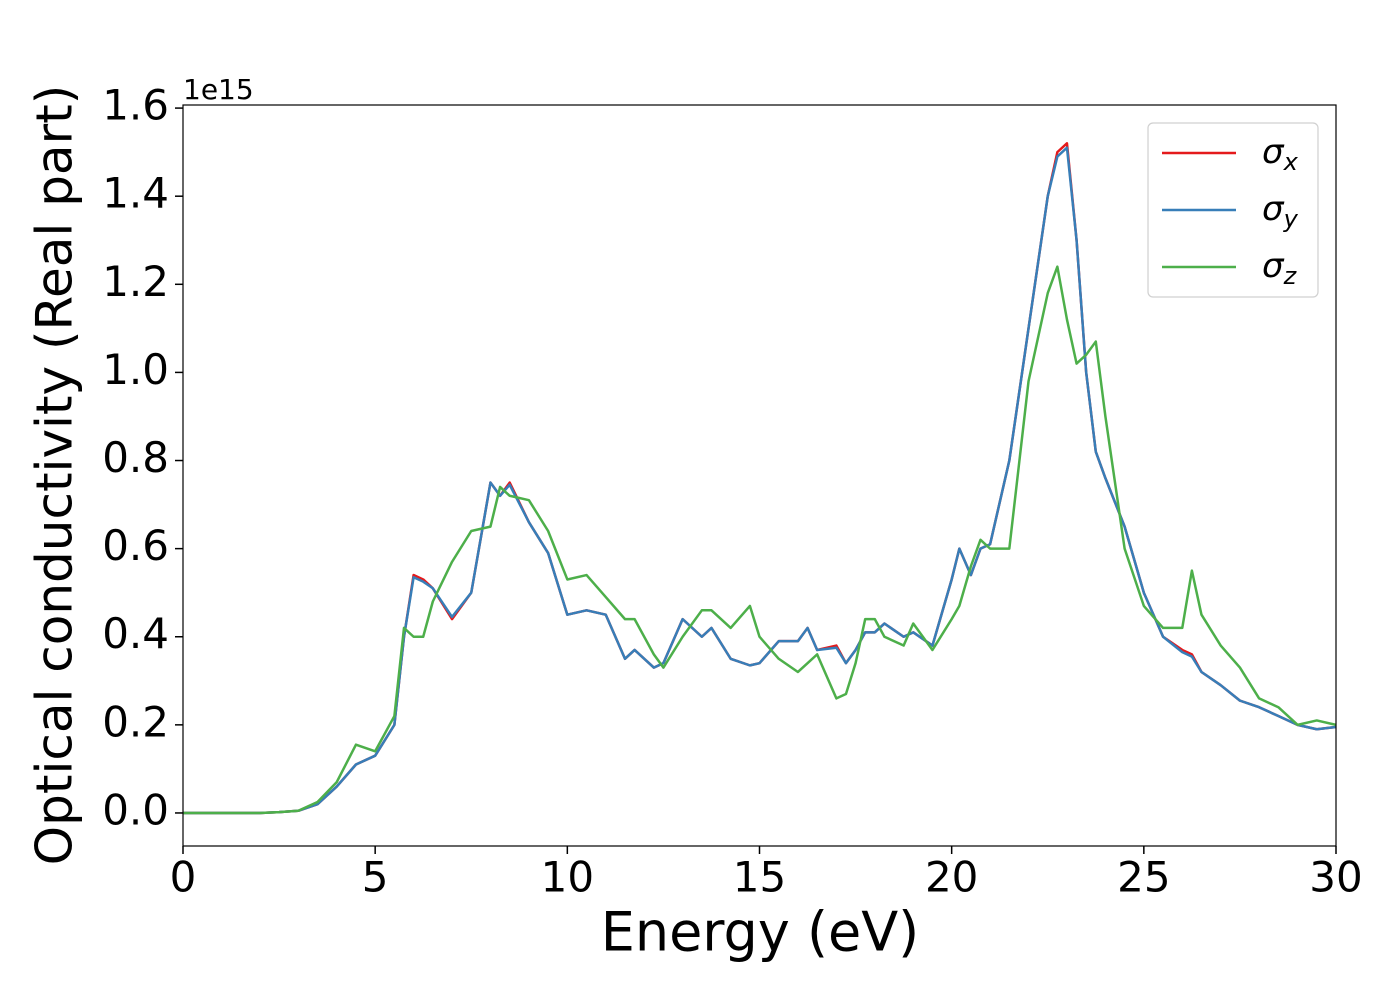 This screenshot has height=1000, width=1400. I want to click on offset-label: 1e15, so click(218, 89).